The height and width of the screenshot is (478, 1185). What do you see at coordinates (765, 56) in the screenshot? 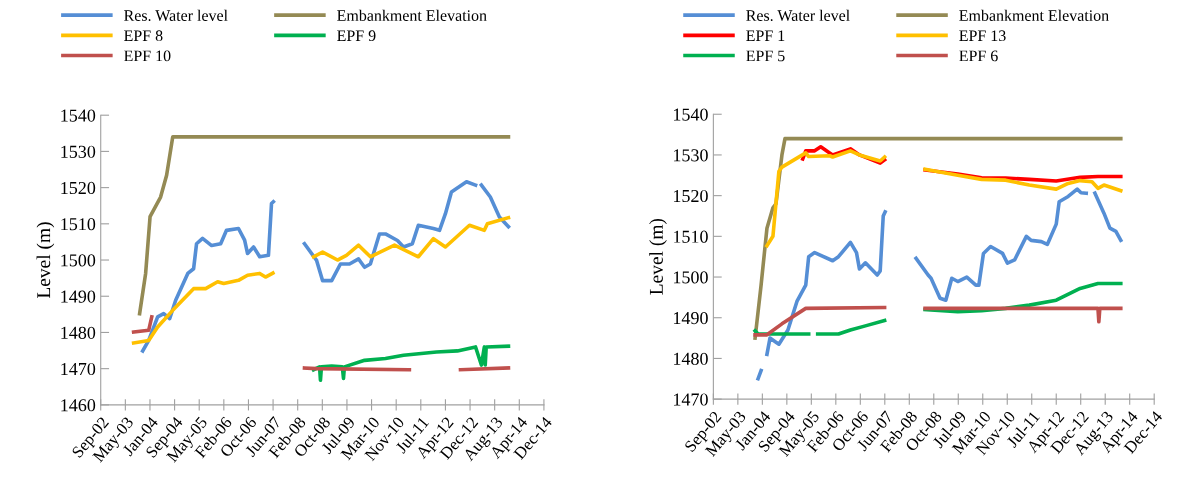
I see `legend-label: EPF 5` at bounding box center [765, 56].